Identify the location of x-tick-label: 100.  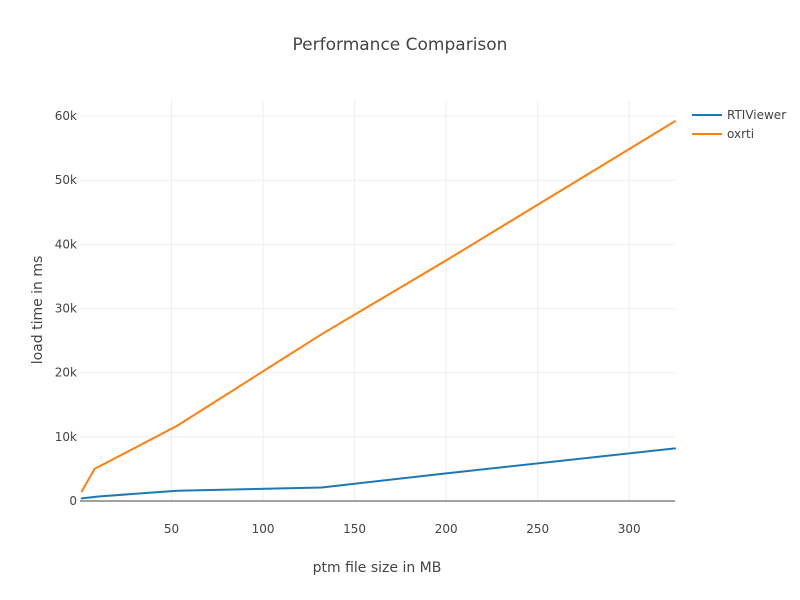
(263, 529).